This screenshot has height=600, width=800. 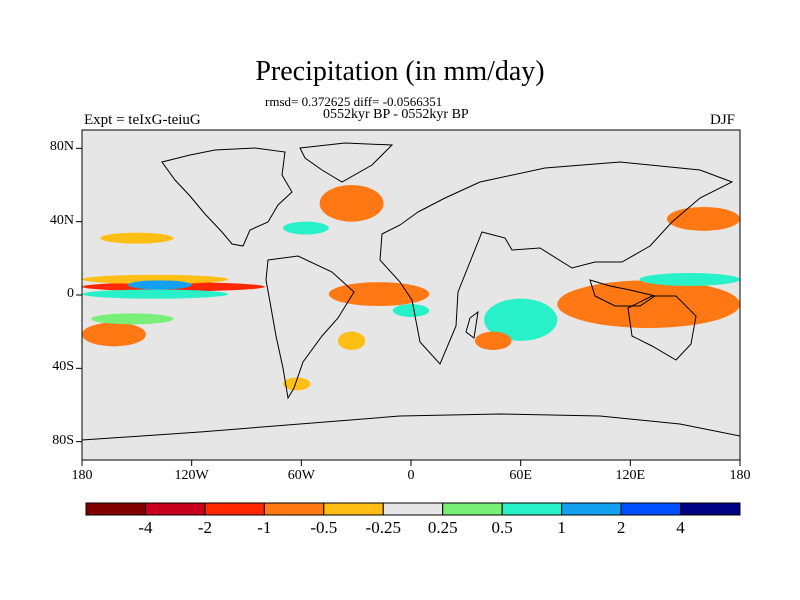 What do you see at coordinates (351, 341) in the screenshot?
I see `anomaly-south-atlantic-orange` at bounding box center [351, 341].